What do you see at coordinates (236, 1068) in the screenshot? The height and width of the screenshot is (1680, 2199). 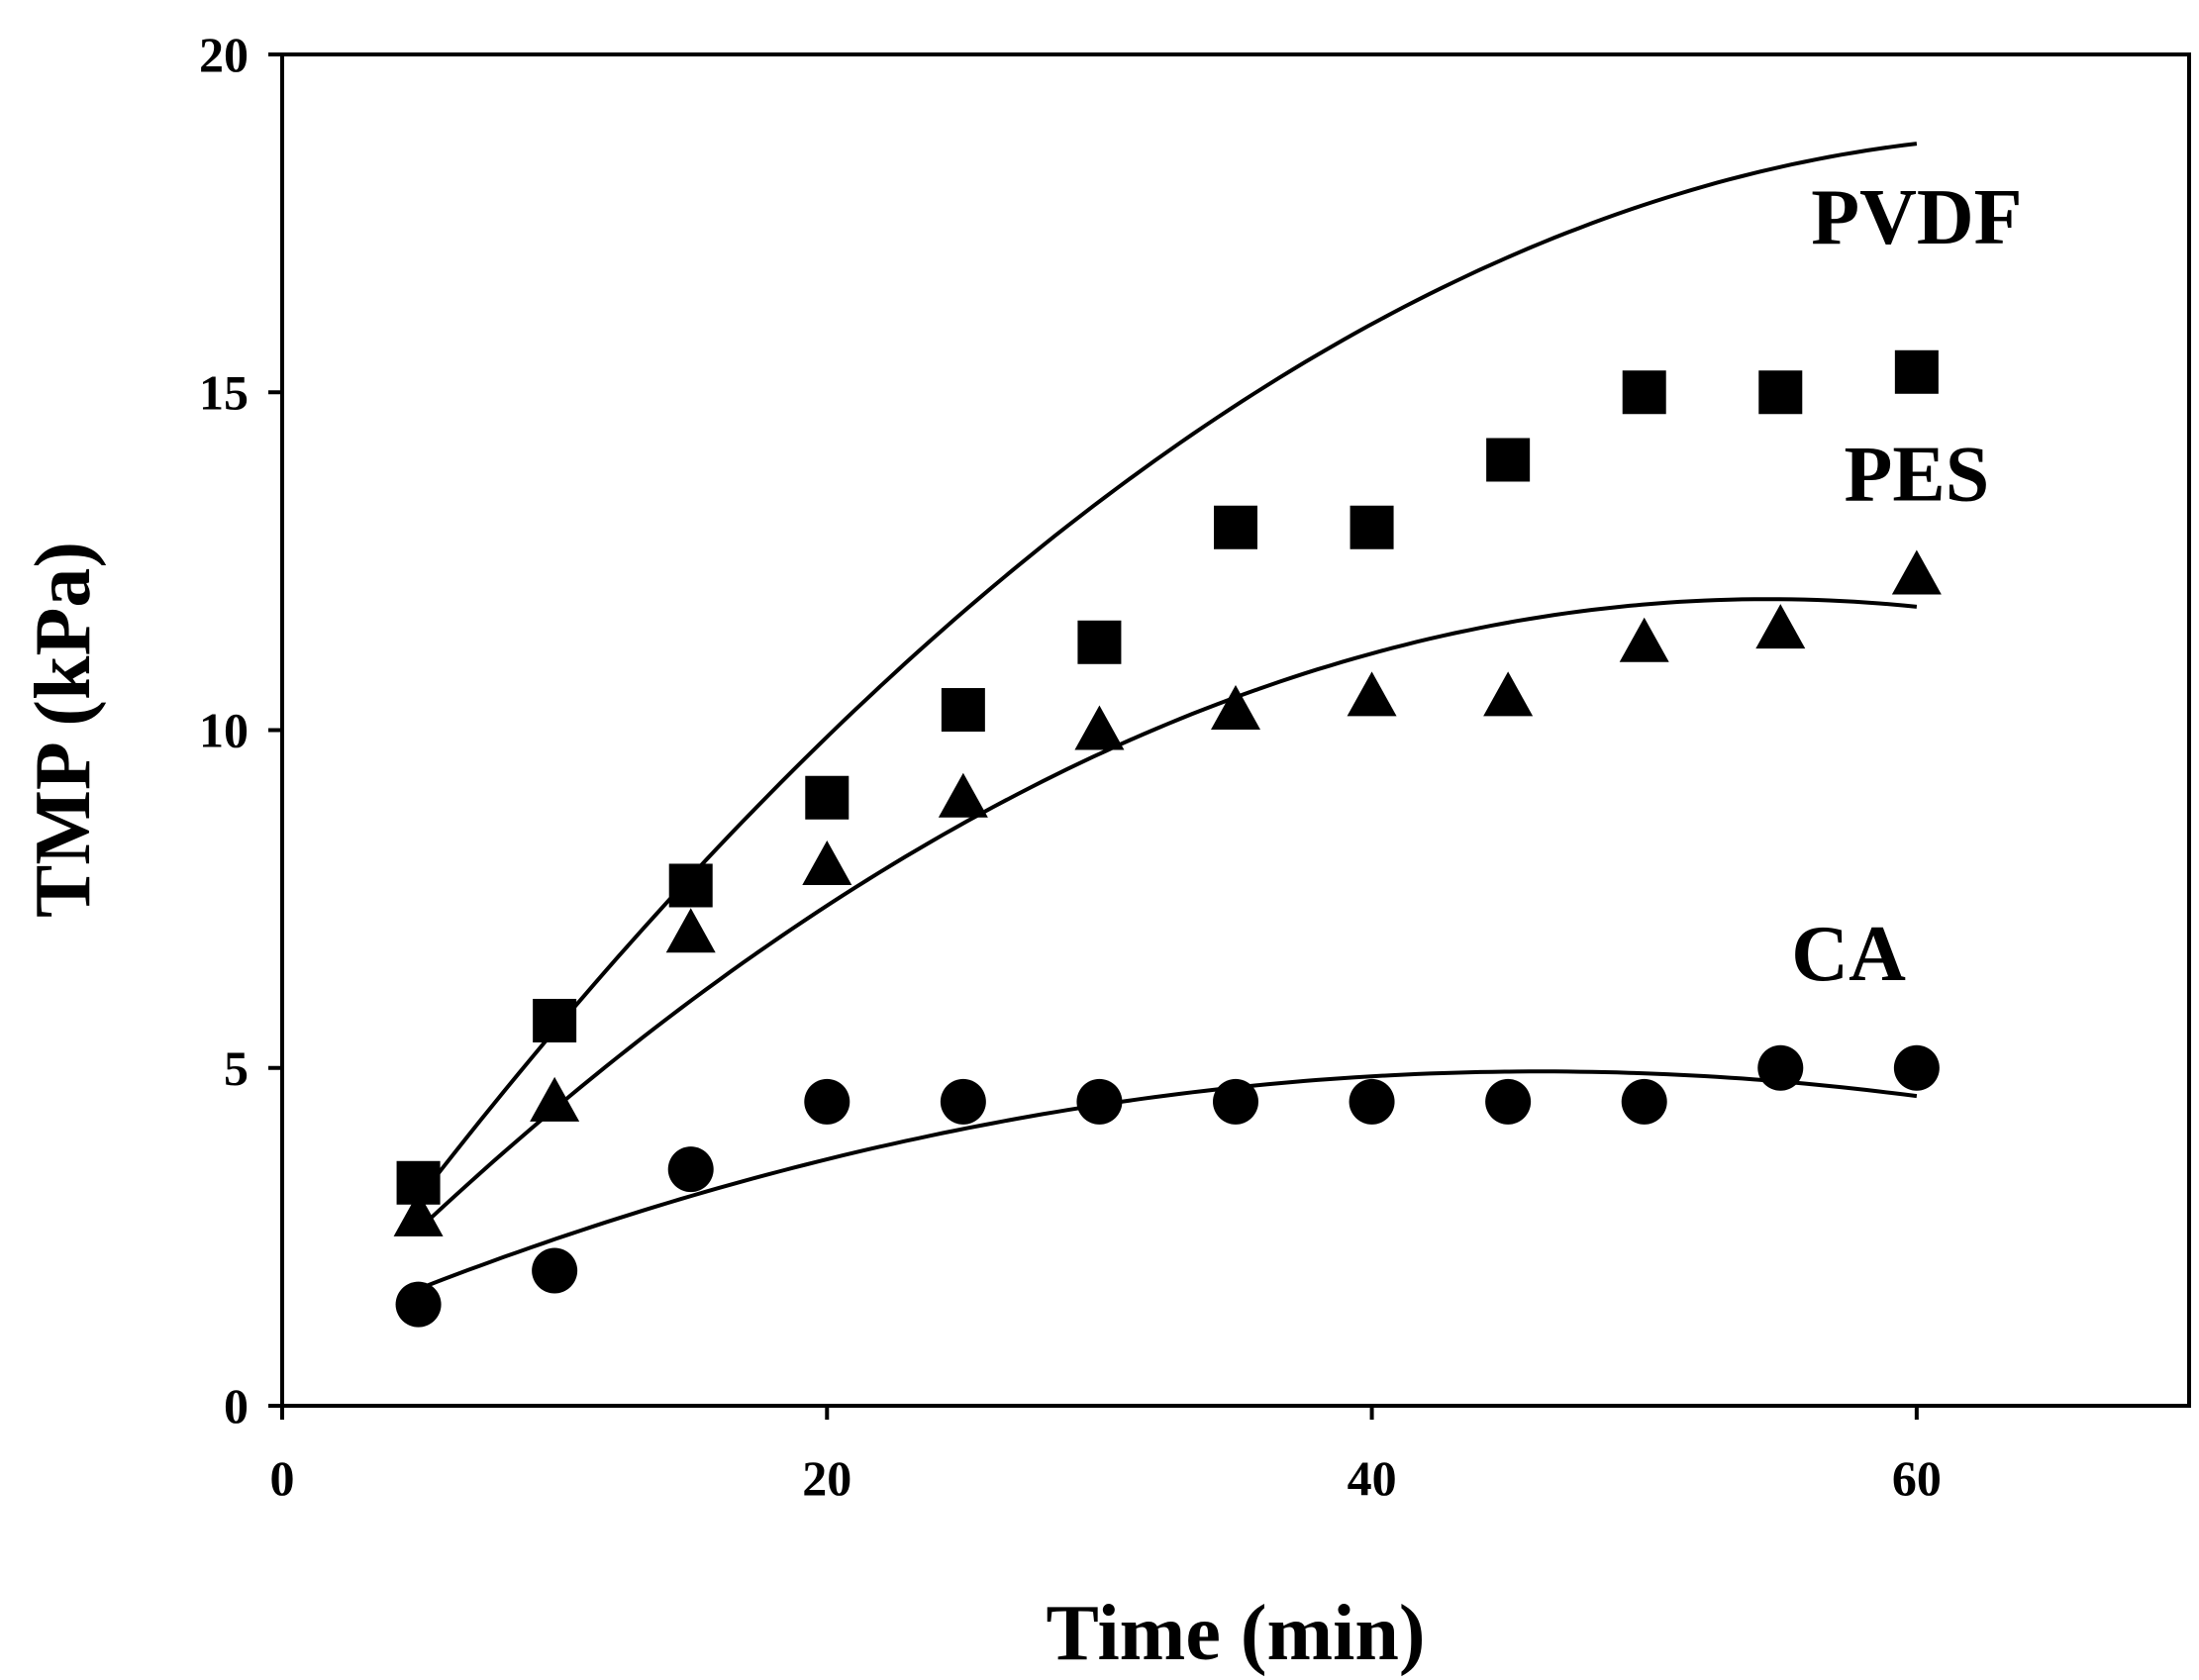 I see `y-tick-label: 5` at bounding box center [236, 1068].